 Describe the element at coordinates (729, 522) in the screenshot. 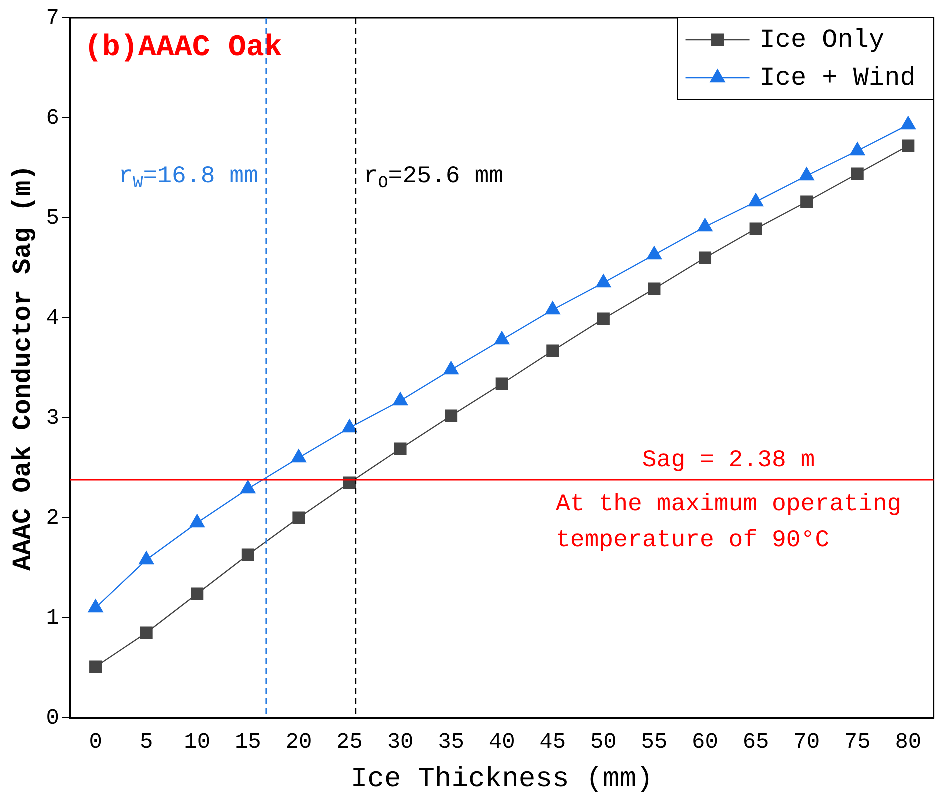

I see `annotation: At the maximum operating temperature of 90°C` at that location.